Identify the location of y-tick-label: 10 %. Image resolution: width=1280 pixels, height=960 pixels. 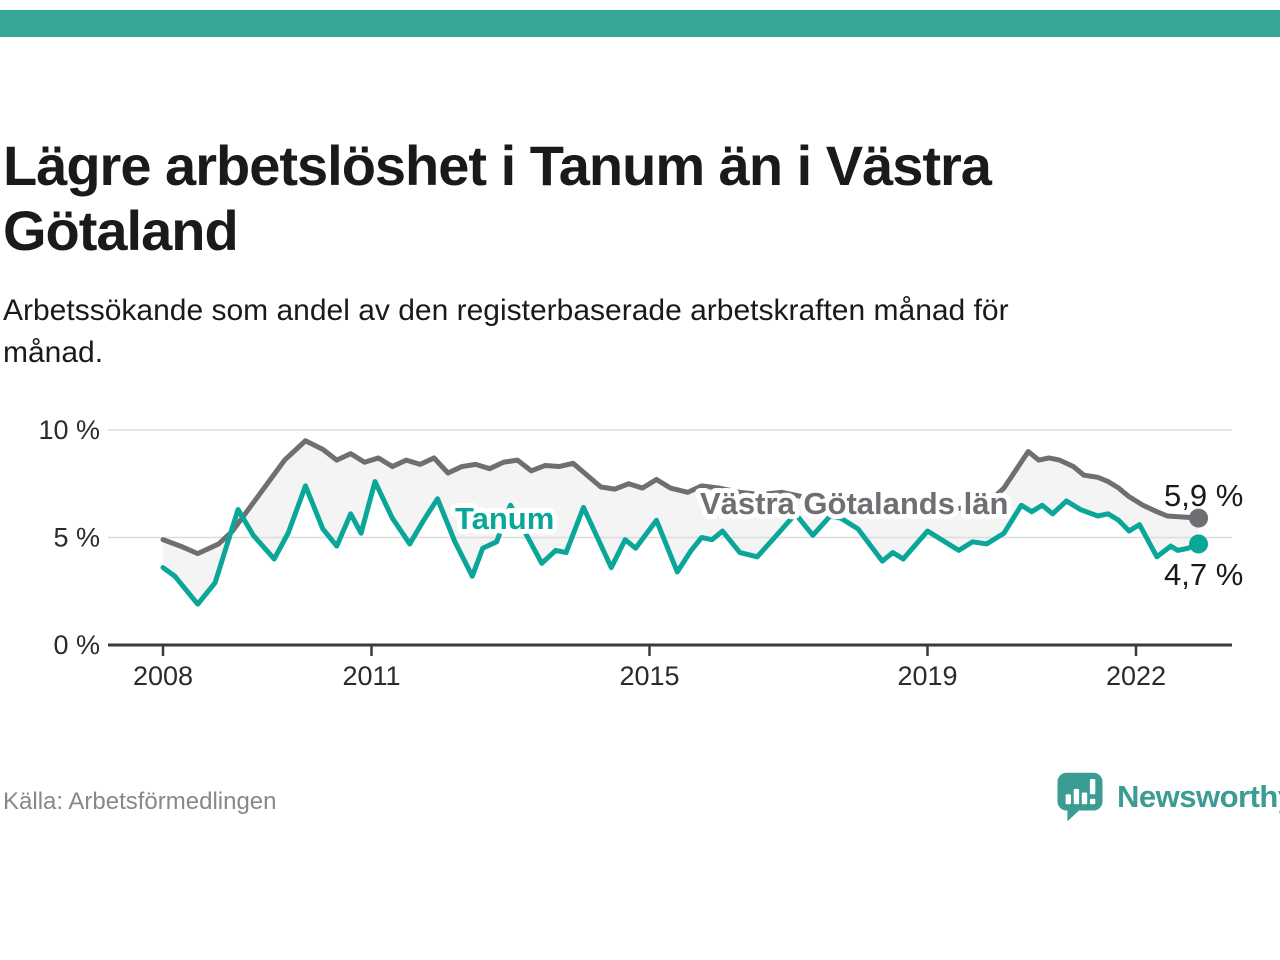
(69, 430).